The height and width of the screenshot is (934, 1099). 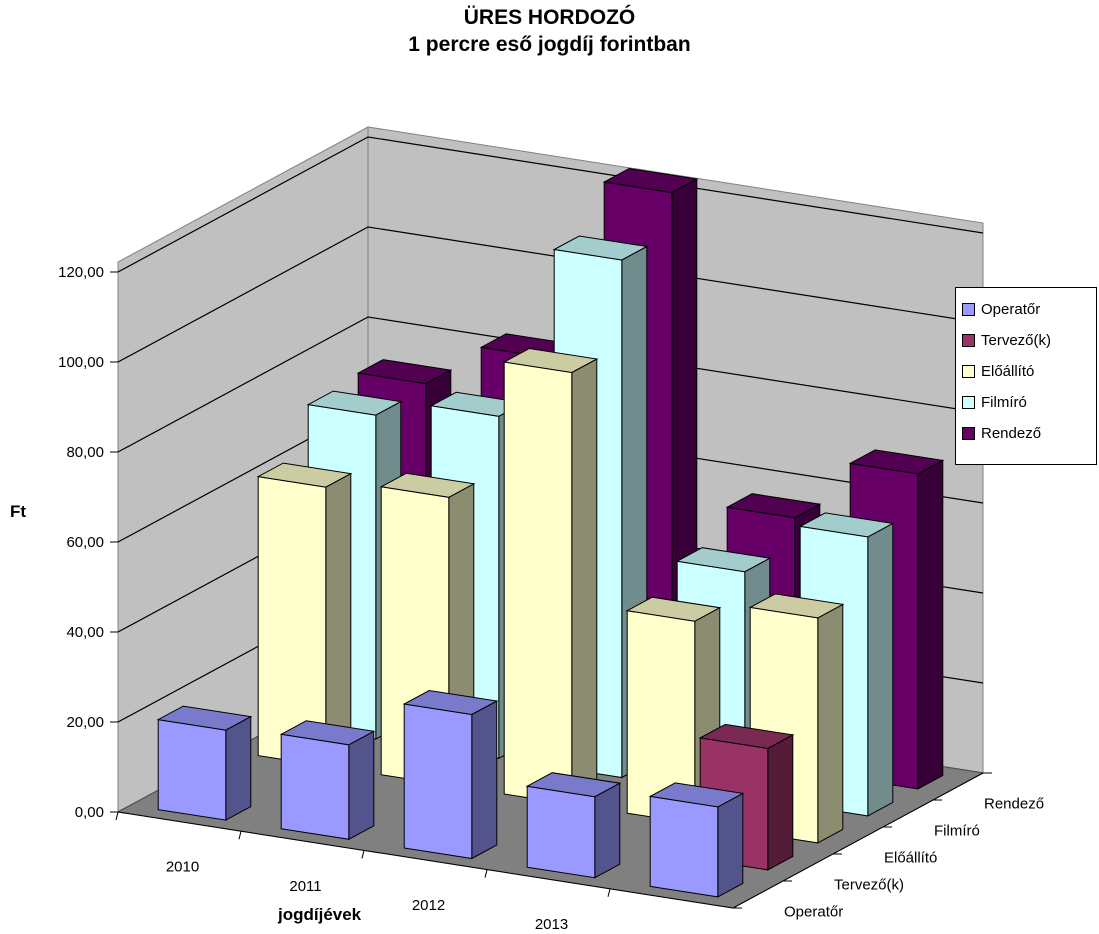 I want to click on y-axis-label: Ft, so click(x=18, y=511).